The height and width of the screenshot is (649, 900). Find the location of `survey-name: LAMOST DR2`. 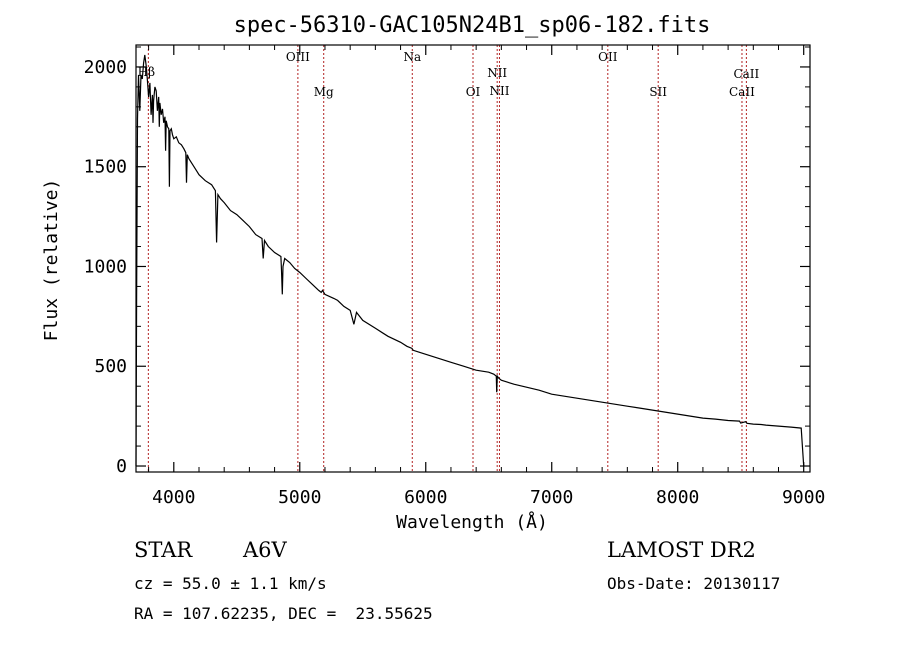

survey-name: LAMOST DR2 is located at coordinates (681, 550).